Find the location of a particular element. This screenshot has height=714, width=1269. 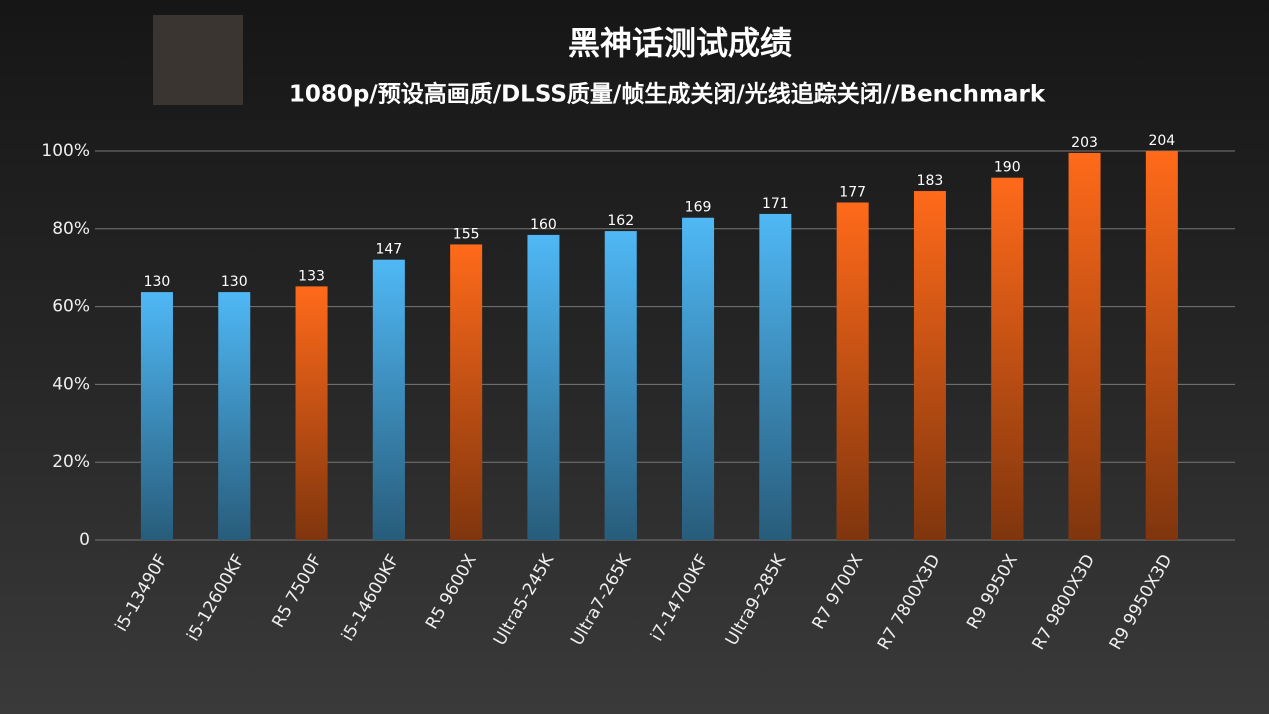

y-tick-label: 80% is located at coordinates (71, 229).